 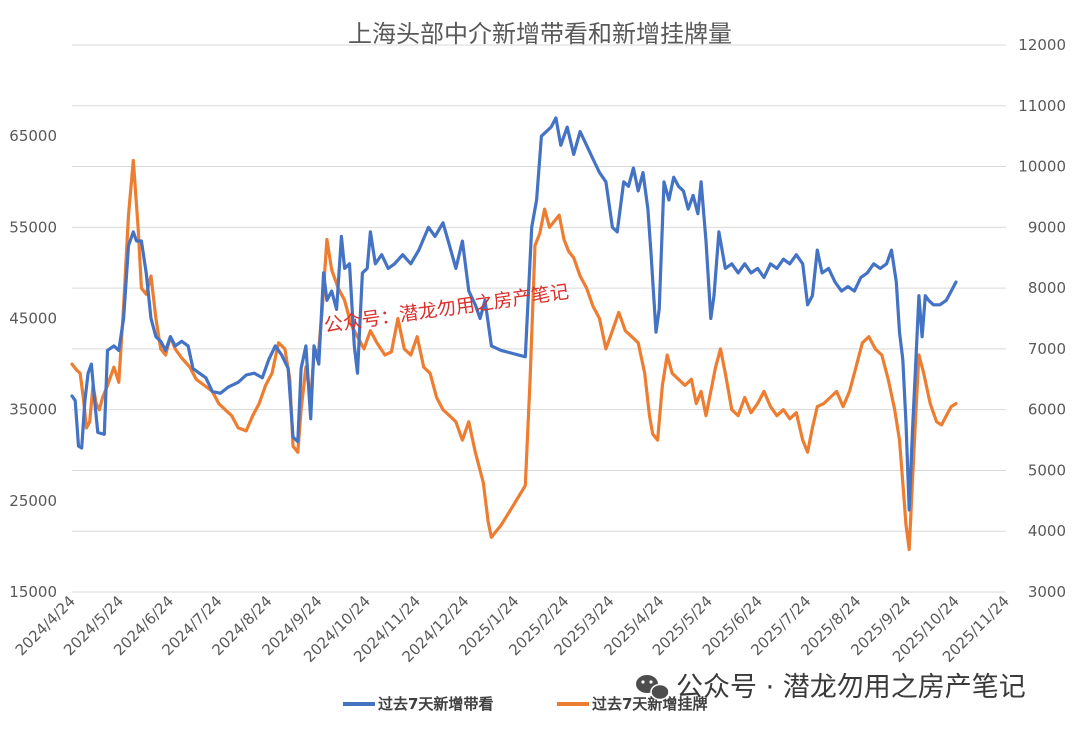 What do you see at coordinates (1042, 45) in the screenshot?
I see `y-right-tick-label: 12000` at bounding box center [1042, 45].